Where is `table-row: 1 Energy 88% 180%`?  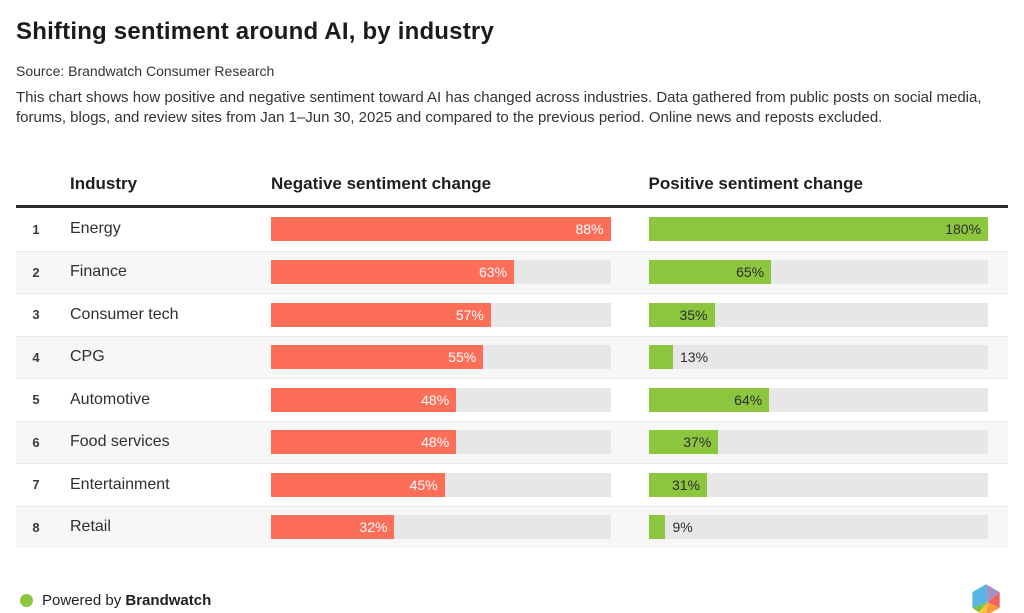
table-row: 1 Energy 88% 180% is located at coordinates (512, 229).